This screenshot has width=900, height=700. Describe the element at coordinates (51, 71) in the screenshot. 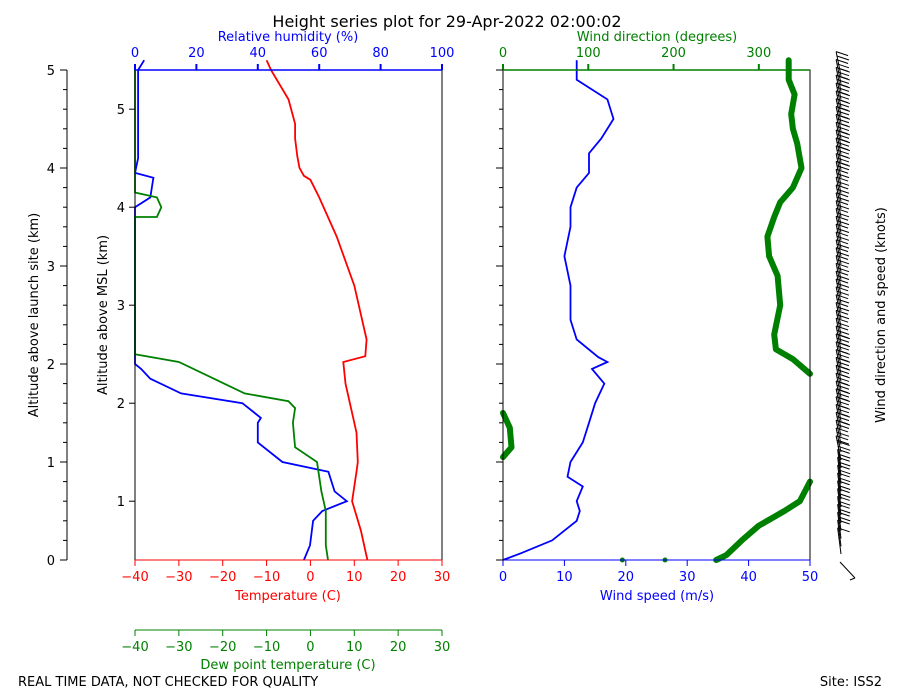

I see `launch-tick-label: 5` at that location.